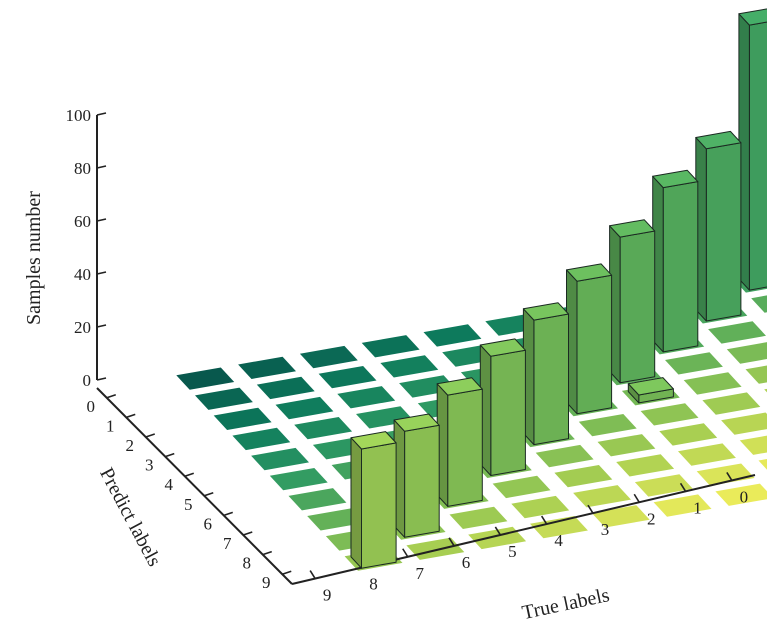 The width and height of the screenshot is (767, 623). I want to click on x-tick-label: 9, so click(327, 595).